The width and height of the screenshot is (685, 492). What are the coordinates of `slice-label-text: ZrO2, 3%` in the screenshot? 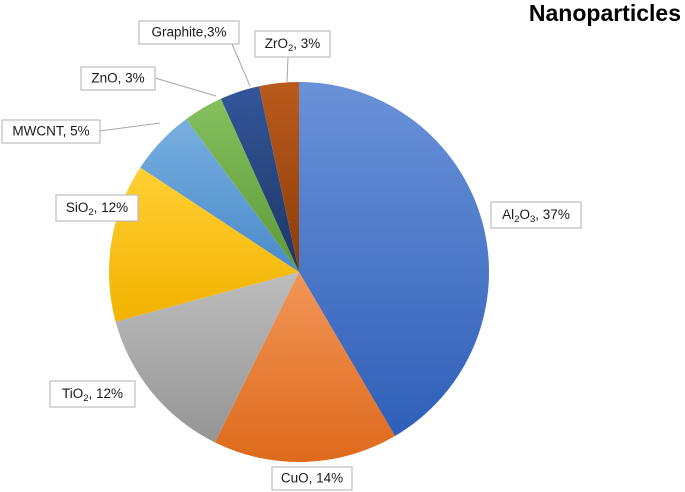 It's located at (293, 45).